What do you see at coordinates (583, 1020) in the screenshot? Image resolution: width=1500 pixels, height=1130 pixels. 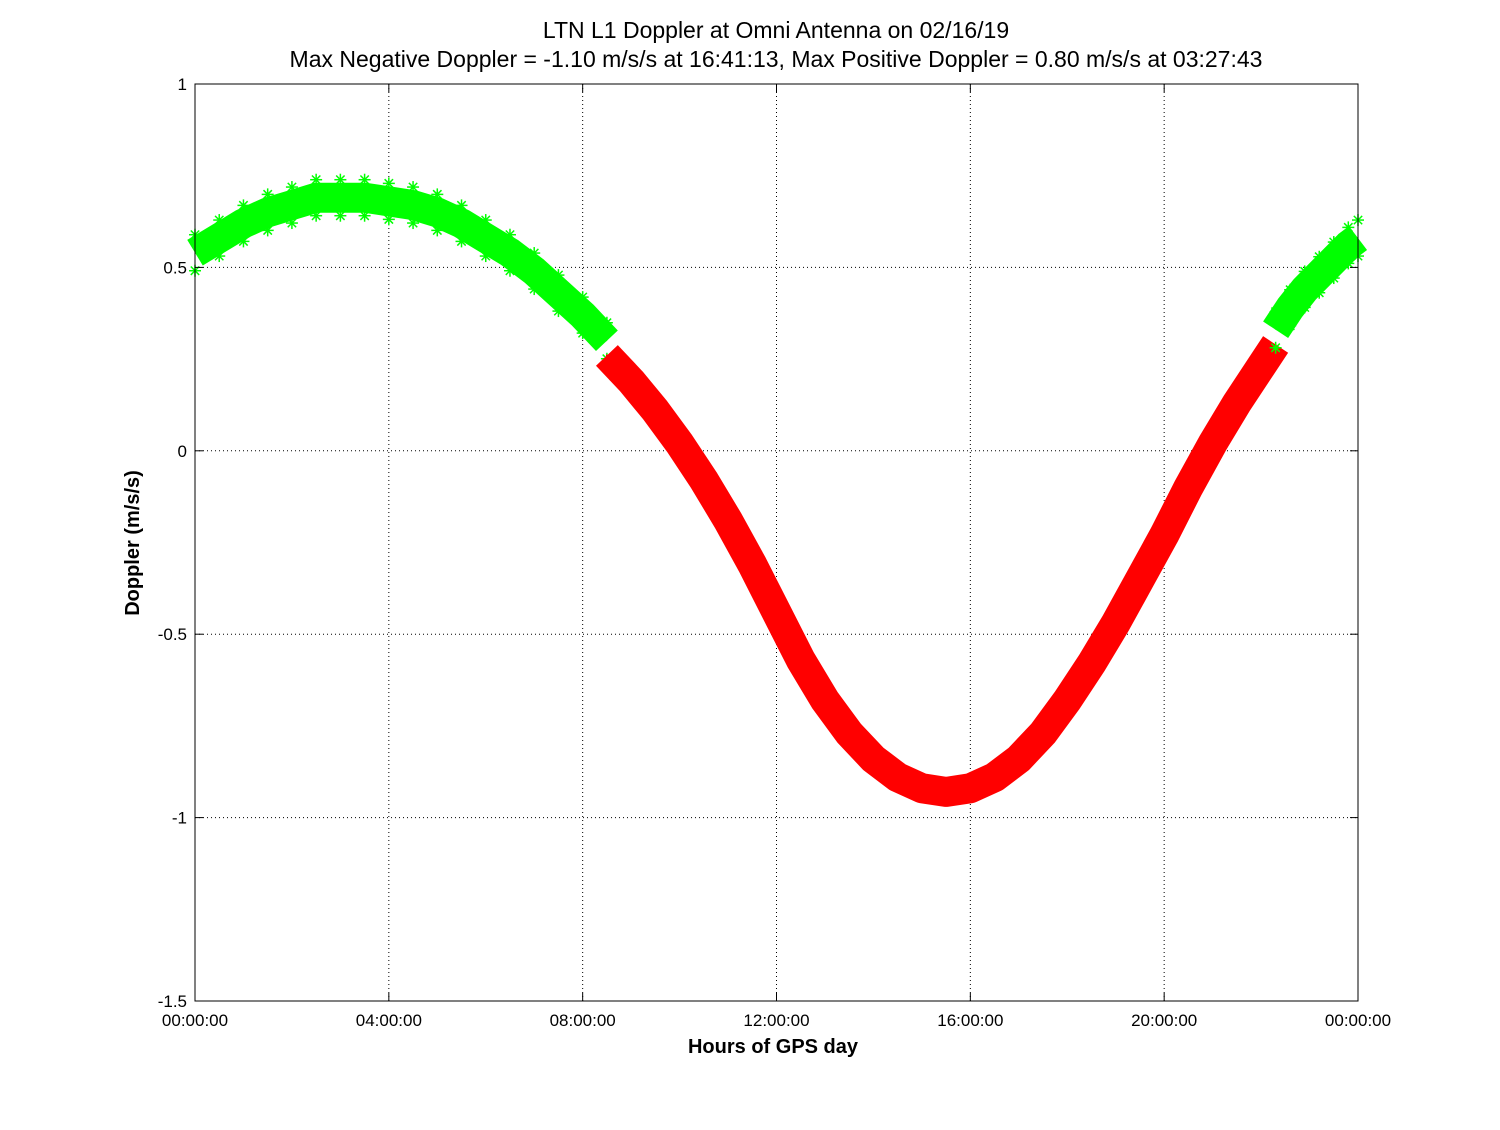 I see `x-tick-label: 08:00:00` at bounding box center [583, 1020].